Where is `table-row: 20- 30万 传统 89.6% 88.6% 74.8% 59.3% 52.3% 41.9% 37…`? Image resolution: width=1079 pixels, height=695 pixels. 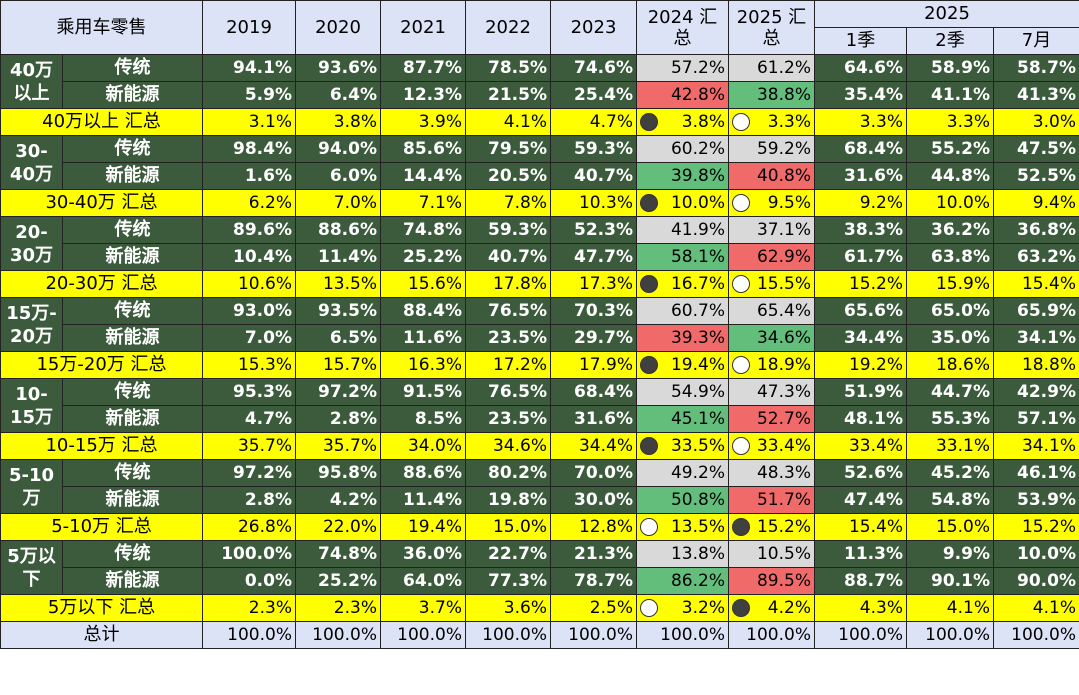 table-row: 20- 30万 传统 89.6% 88.6% 74.8% 59.3% 52.3% 41.9% 37… is located at coordinates (539, 243).